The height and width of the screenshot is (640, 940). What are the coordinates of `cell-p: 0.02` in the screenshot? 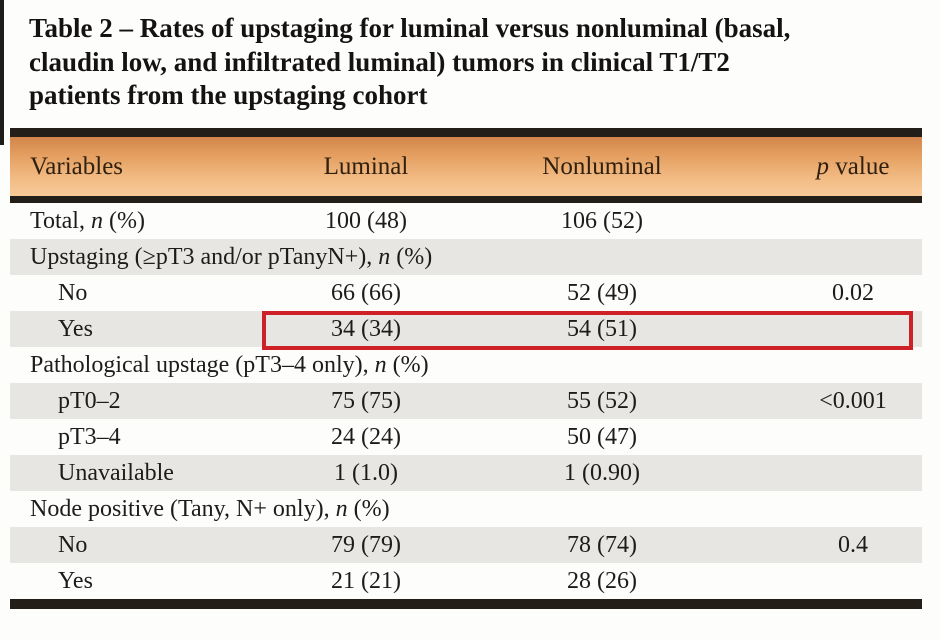 It's located at (853, 292).